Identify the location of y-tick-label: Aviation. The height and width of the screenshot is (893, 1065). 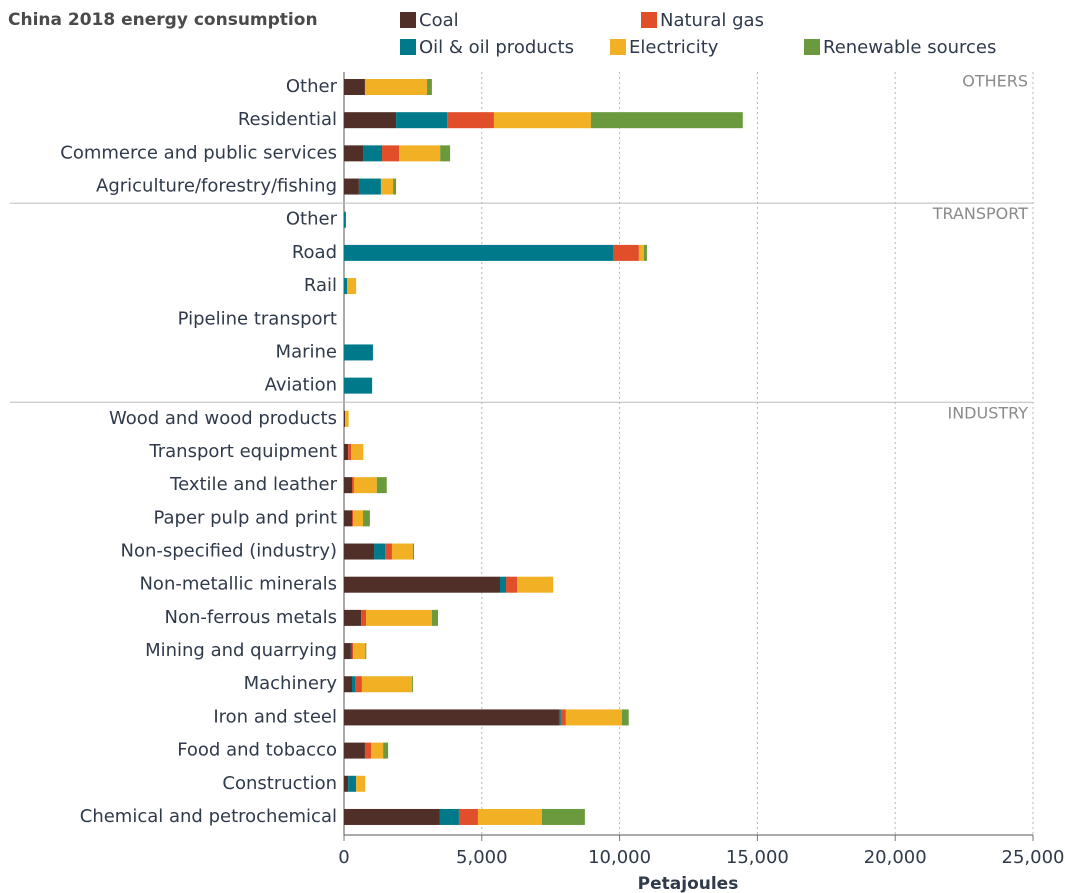
(301, 385).